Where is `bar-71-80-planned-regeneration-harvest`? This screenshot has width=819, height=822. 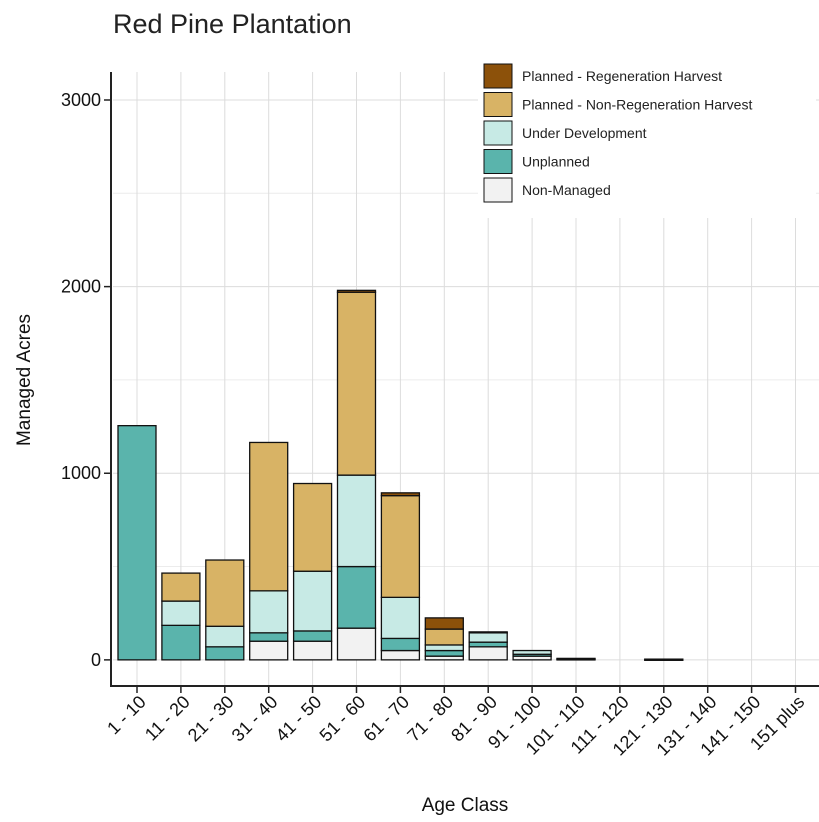 bar-71-80-planned-regeneration-harvest is located at coordinates (444, 623).